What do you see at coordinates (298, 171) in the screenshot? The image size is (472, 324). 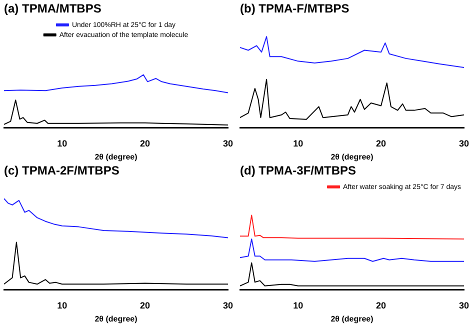 I see `chart-title: (d) TPMA-3F/MTBPS` at bounding box center [298, 171].